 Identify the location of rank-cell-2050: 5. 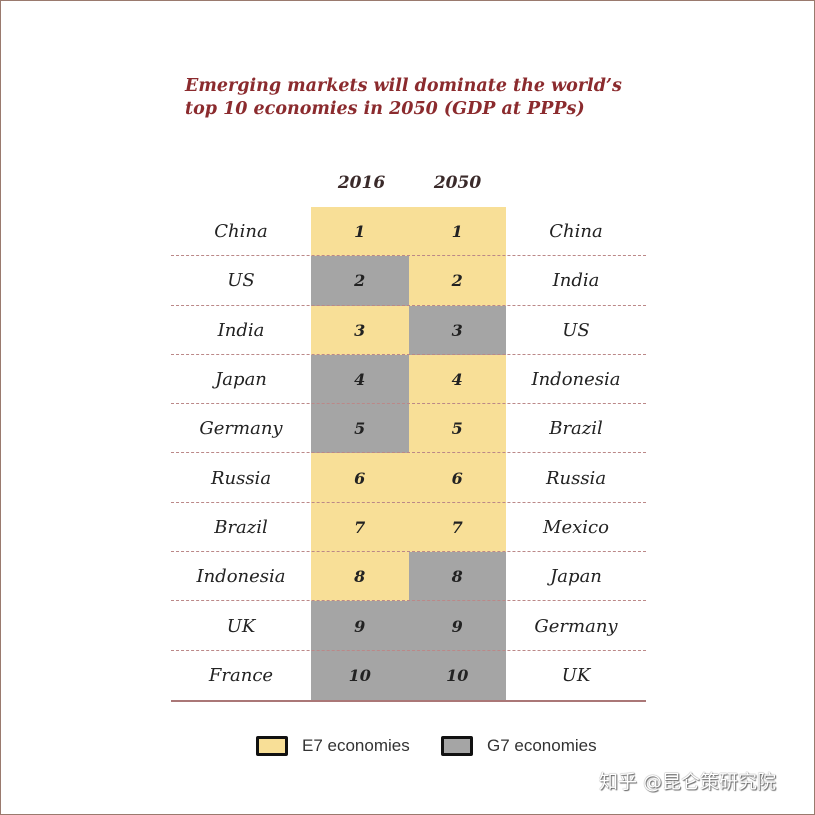
(457, 429).